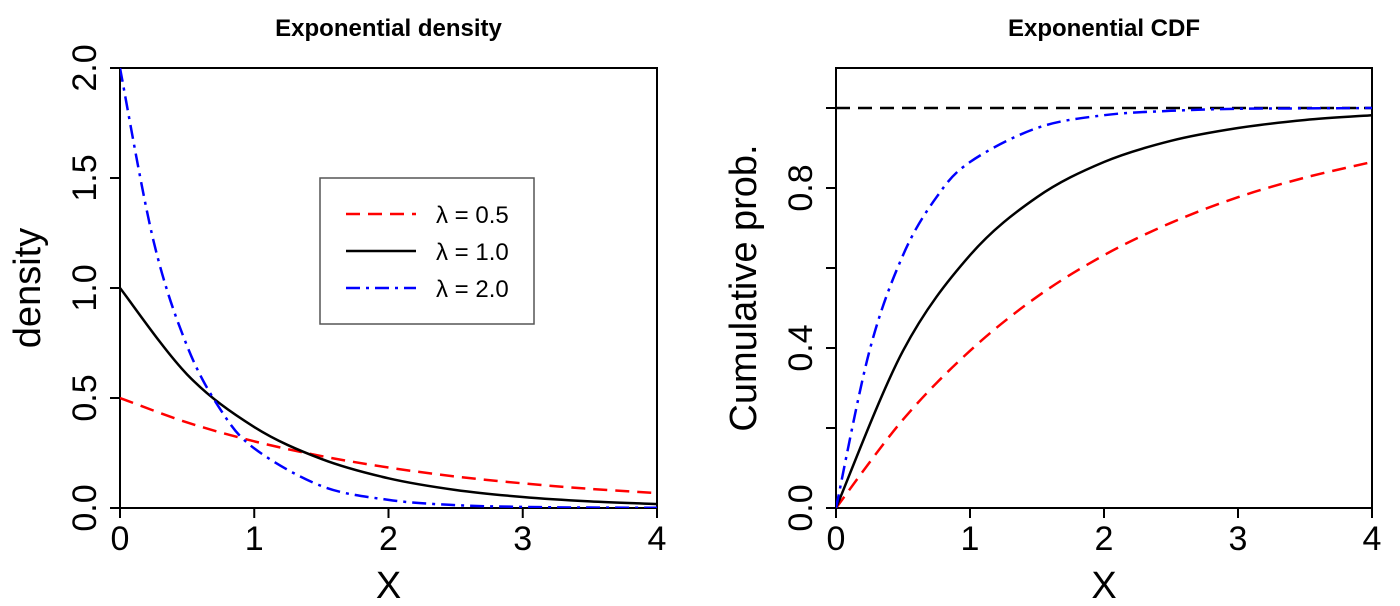  I want to click on legend-entry-label: λ = 2.0, so click(472, 289).